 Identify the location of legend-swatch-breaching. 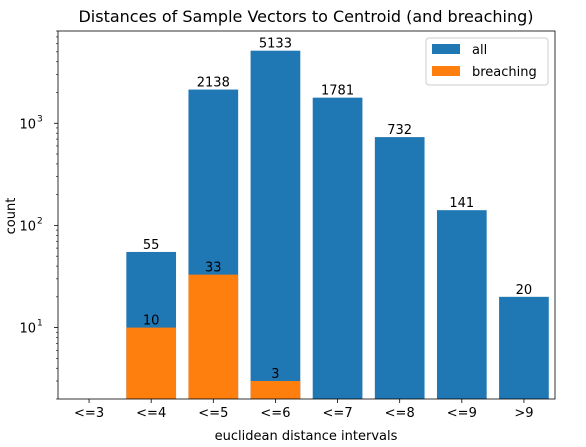
(446, 71).